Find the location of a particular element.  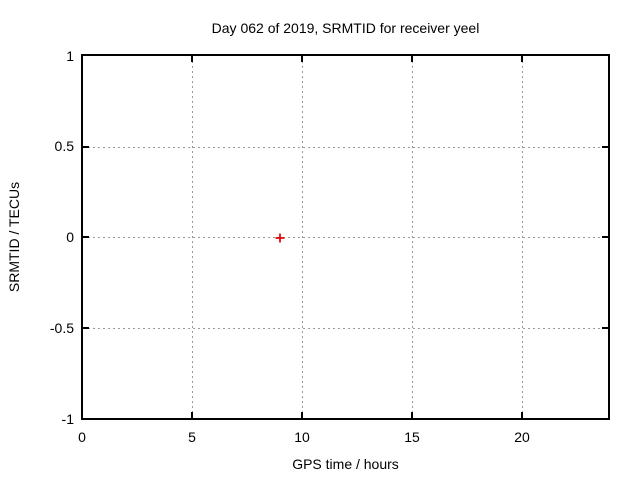

y-tick-label: -0.5 is located at coordinates (61, 328).